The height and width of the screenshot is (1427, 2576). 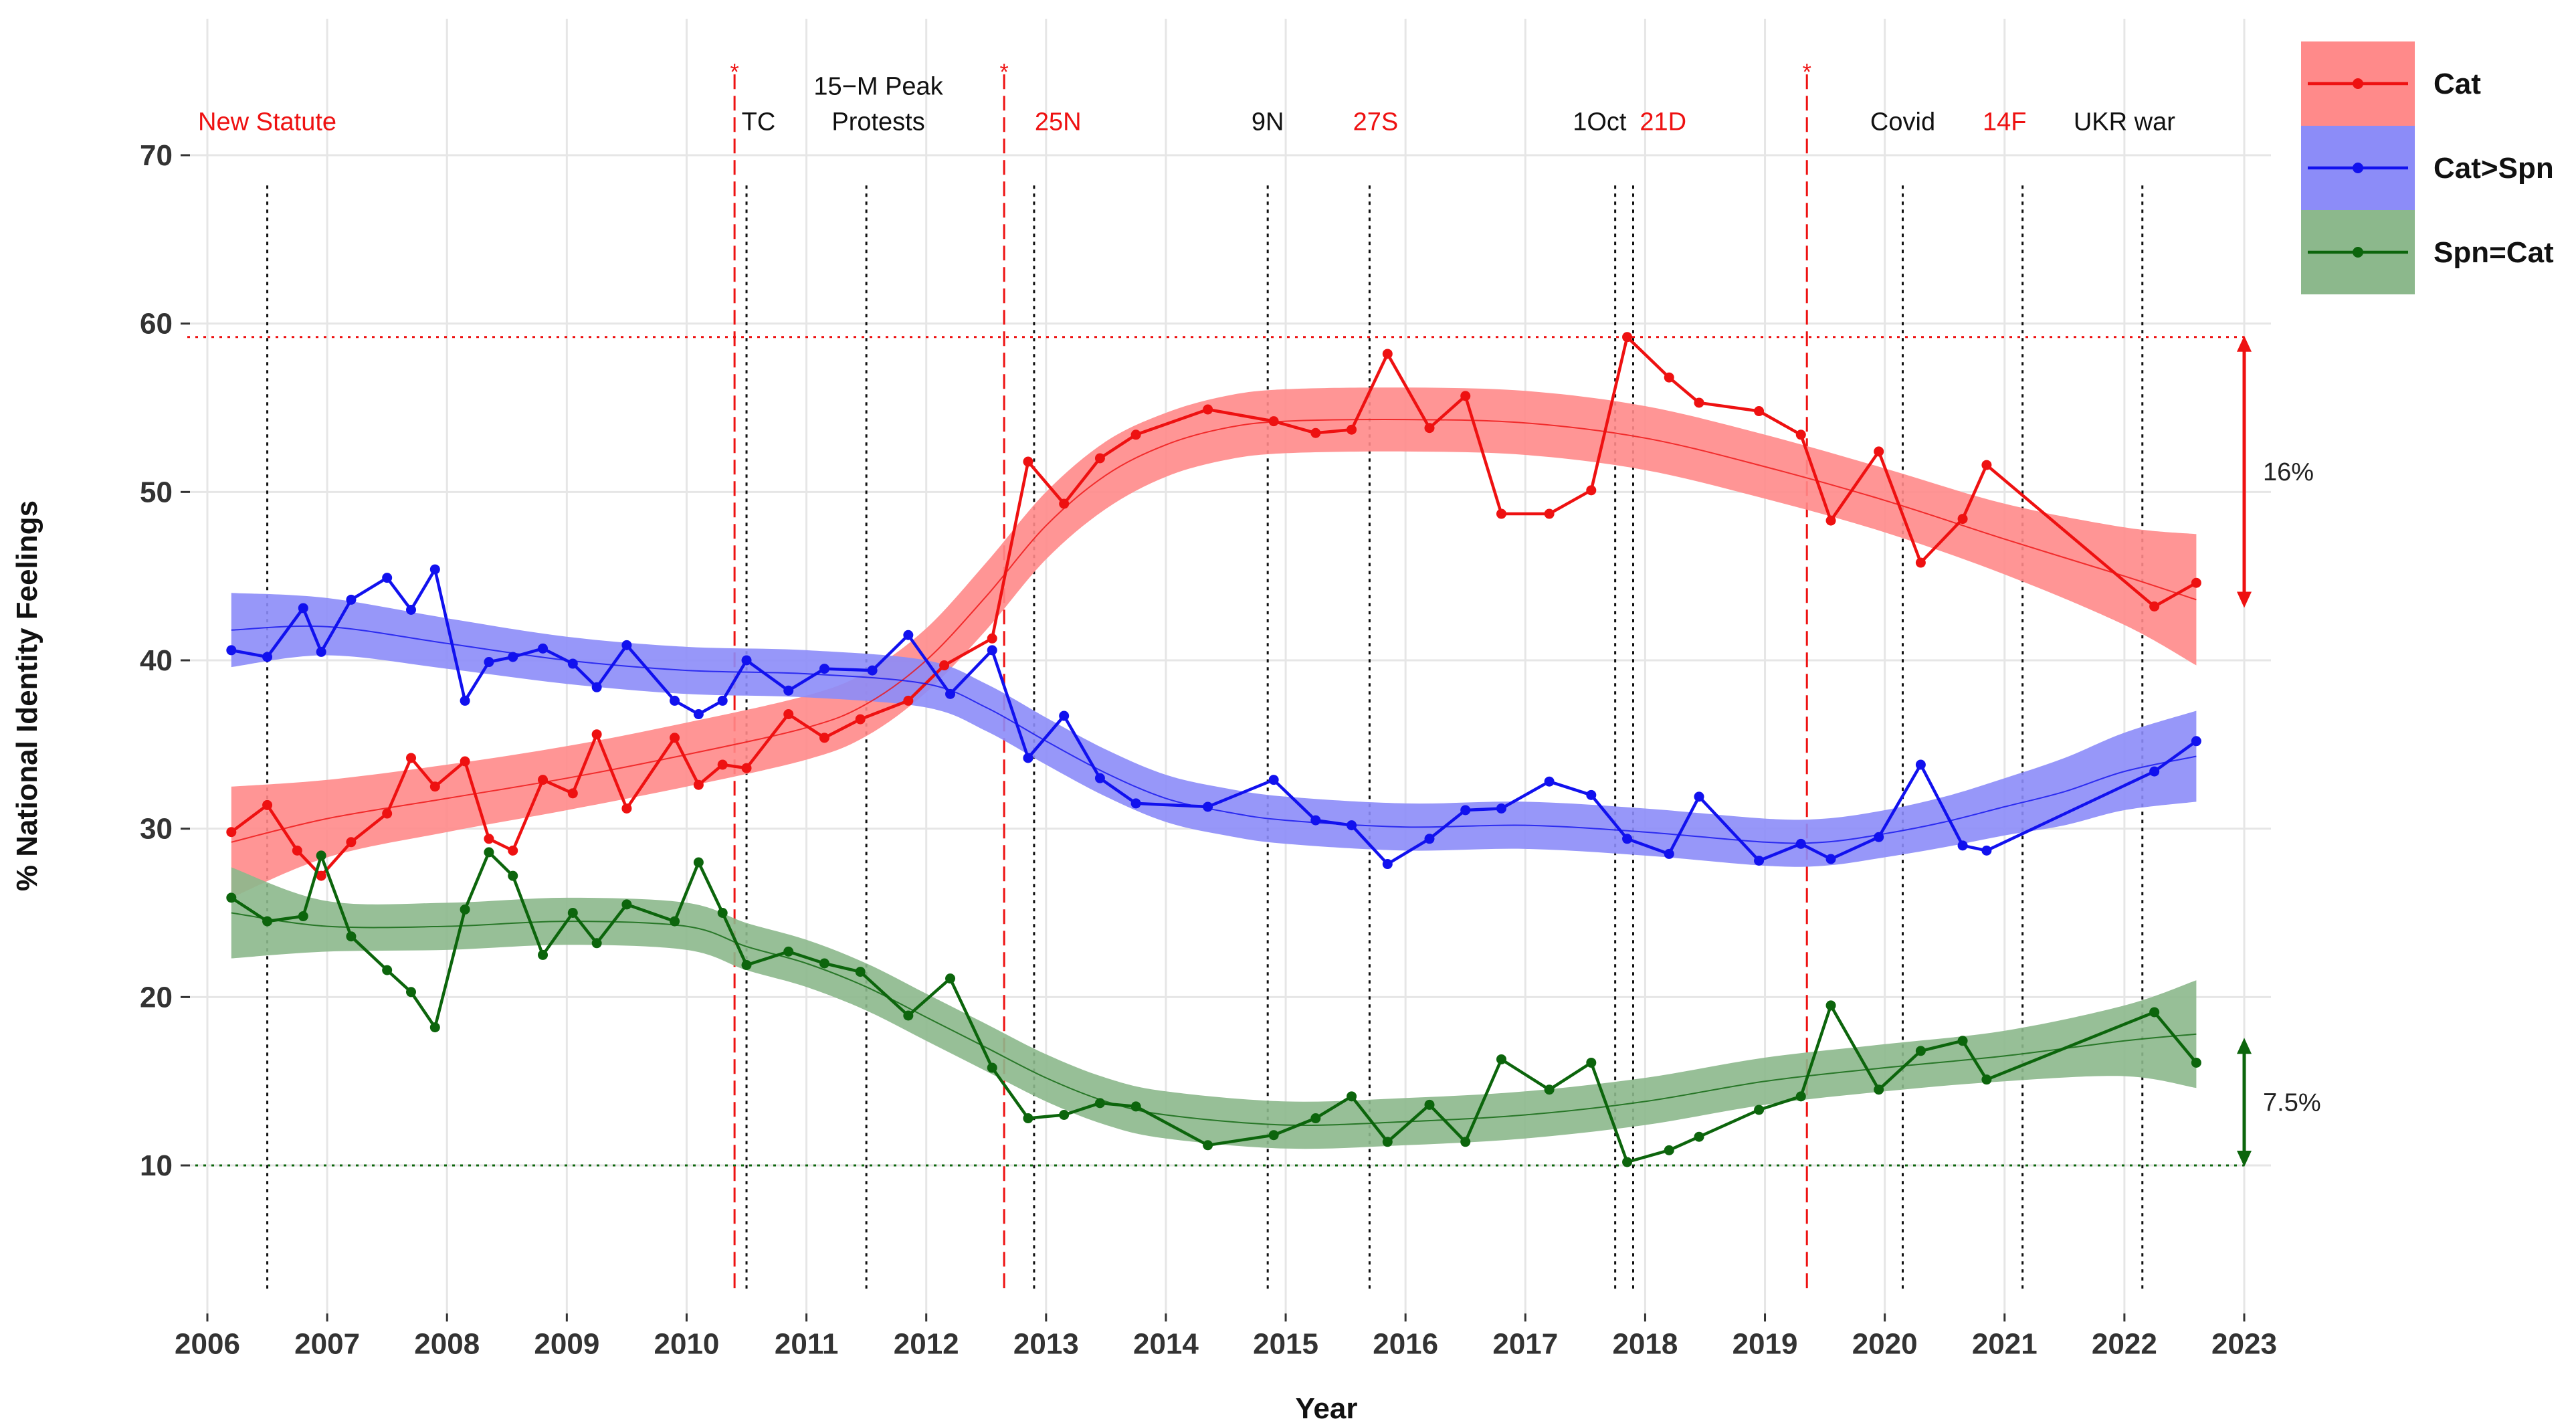 What do you see at coordinates (687, 1343) in the screenshot?
I see `x-tick-label: 2010` at bounding box center [687, 1343].